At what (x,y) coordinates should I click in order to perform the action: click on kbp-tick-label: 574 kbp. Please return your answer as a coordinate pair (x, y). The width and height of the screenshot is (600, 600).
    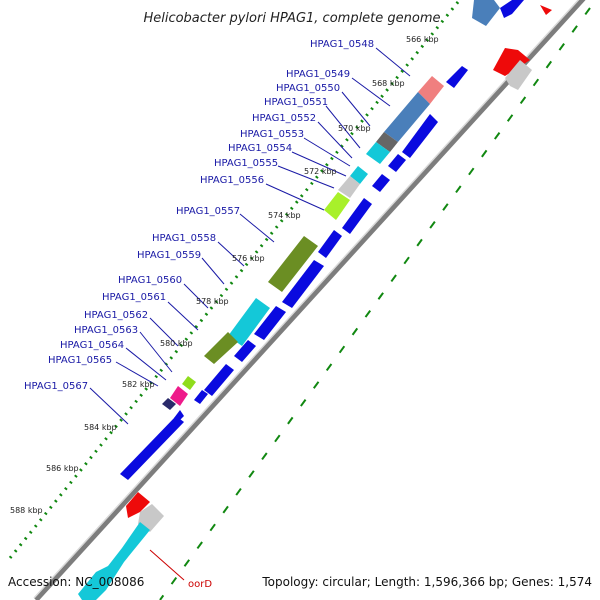
    Looking at the image, I should click on (284, 215).